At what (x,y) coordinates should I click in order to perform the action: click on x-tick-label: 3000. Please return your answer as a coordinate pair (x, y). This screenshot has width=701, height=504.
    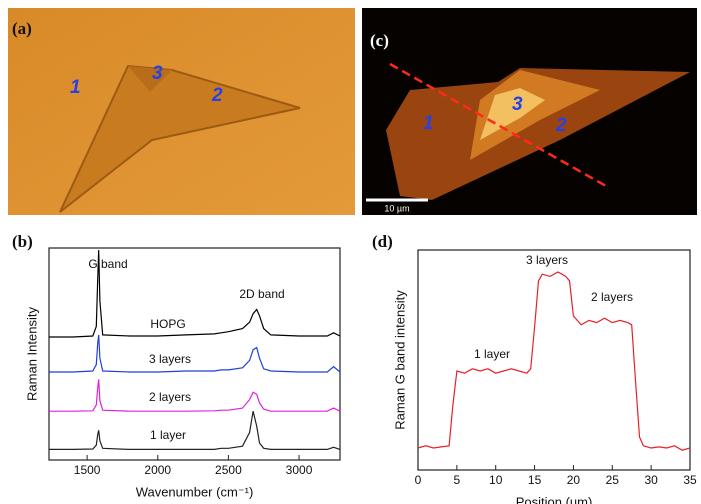
    Looking at the image, I should click on (299, 470).